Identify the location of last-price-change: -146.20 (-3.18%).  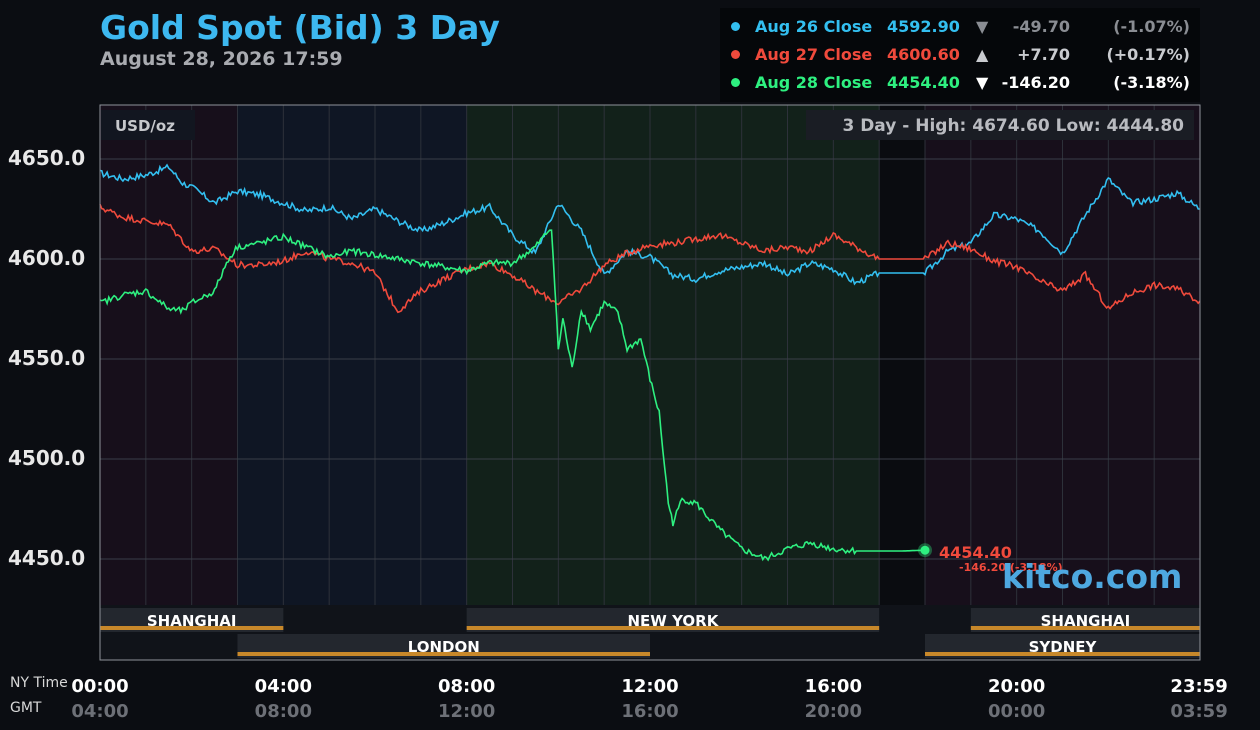
(1011, 567).